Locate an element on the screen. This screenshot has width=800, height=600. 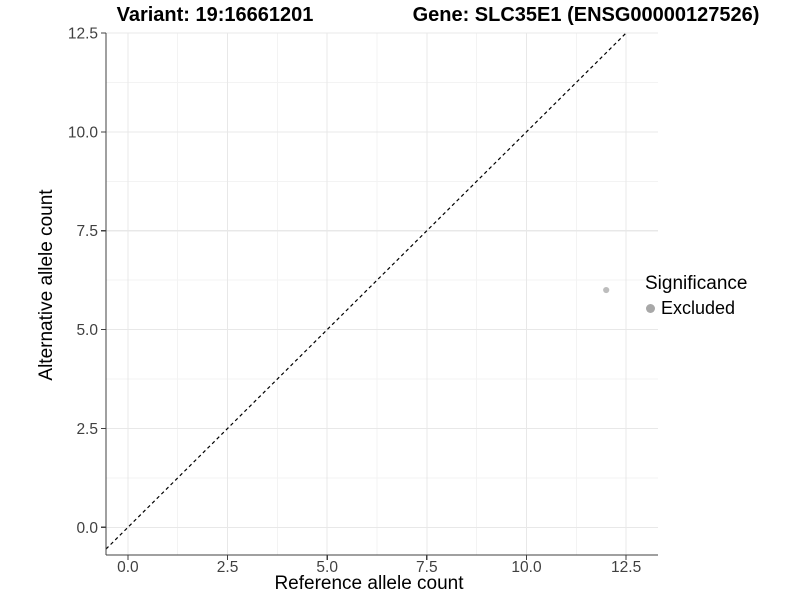
y-tick-label: 2.5 is located at coordinates (87, 429).